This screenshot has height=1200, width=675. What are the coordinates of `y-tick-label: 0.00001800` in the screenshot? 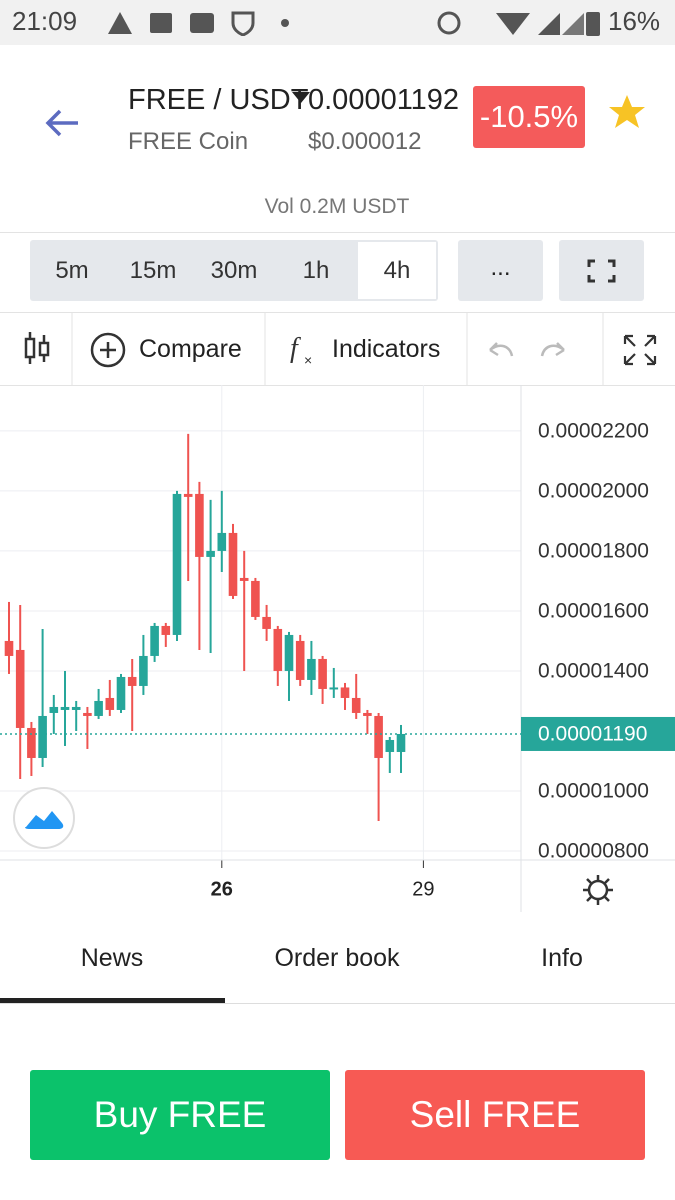 It's located at (593, 550).